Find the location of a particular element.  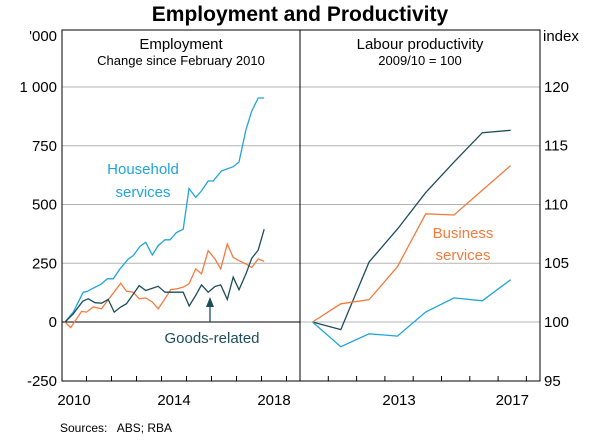

annotation-household-1: Household is located at coordinates (143, 169).